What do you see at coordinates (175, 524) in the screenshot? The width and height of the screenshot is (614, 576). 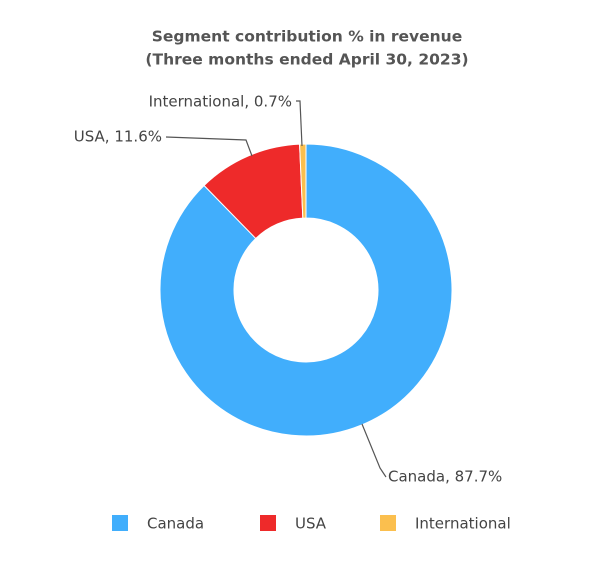 I see `legend-label: Canada` at bounding box center [175, 524].